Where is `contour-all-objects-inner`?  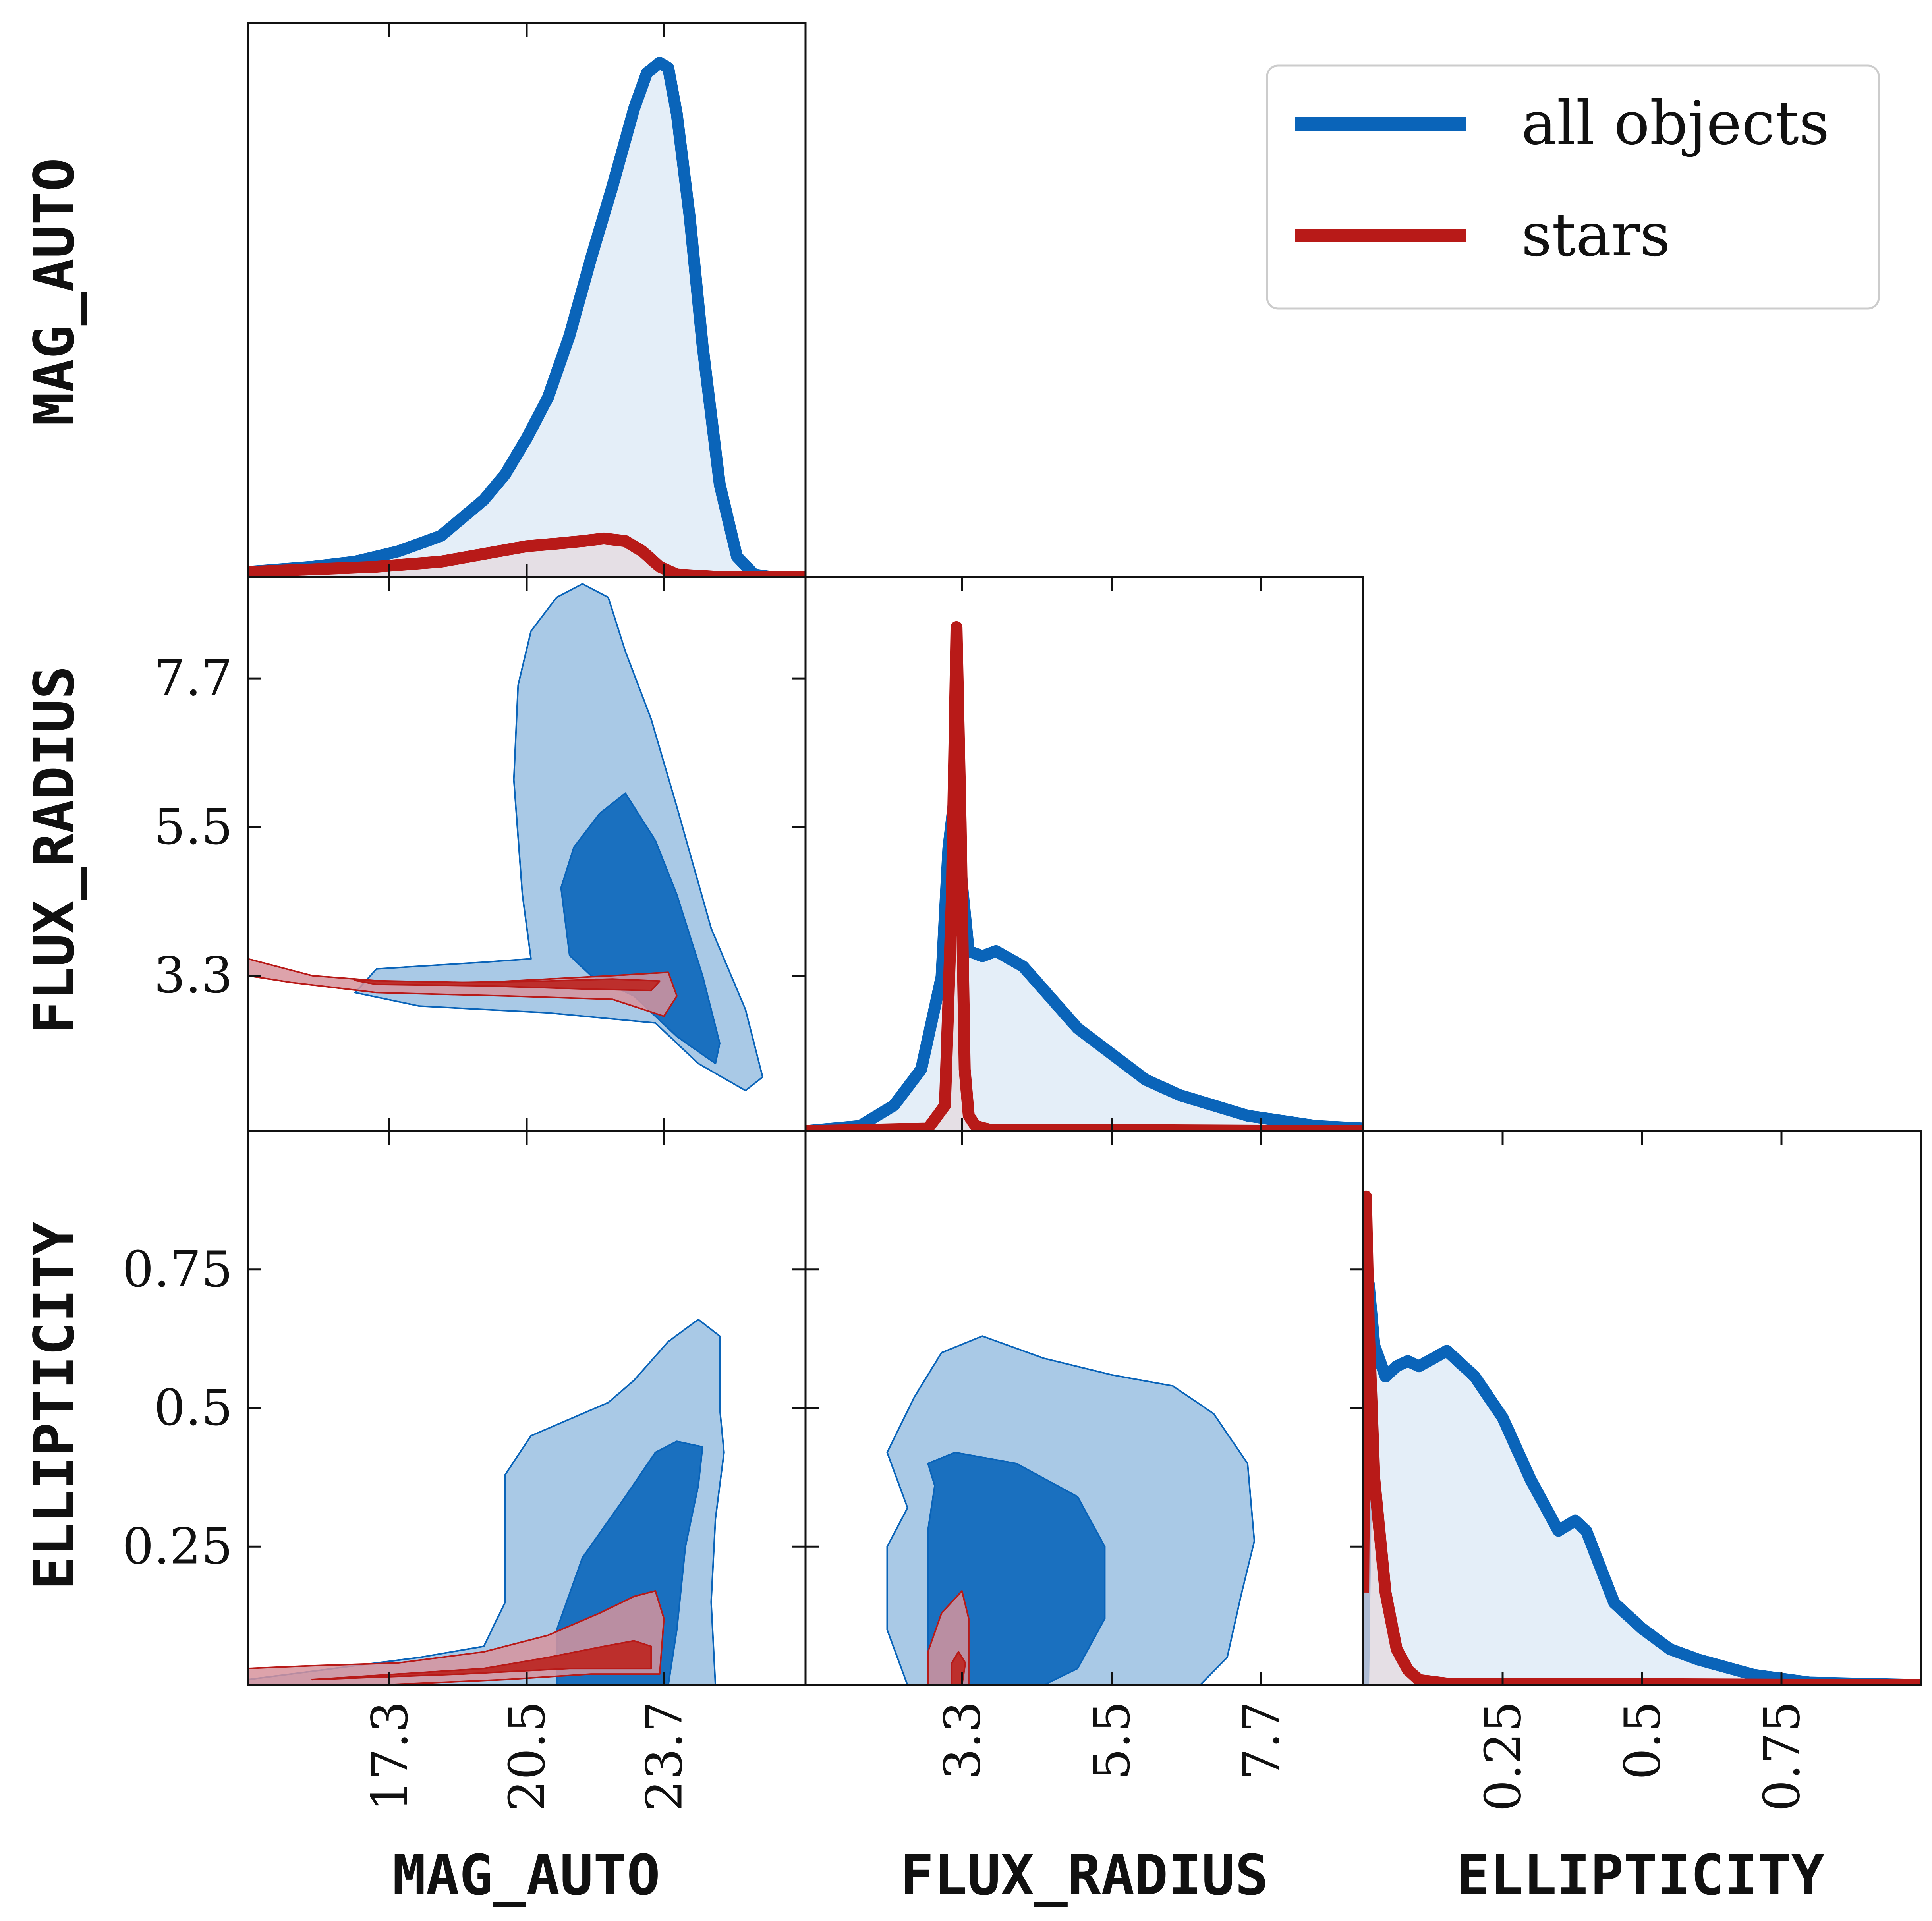 contour-all-objects-inner is located at coordinates (1016, 1569).